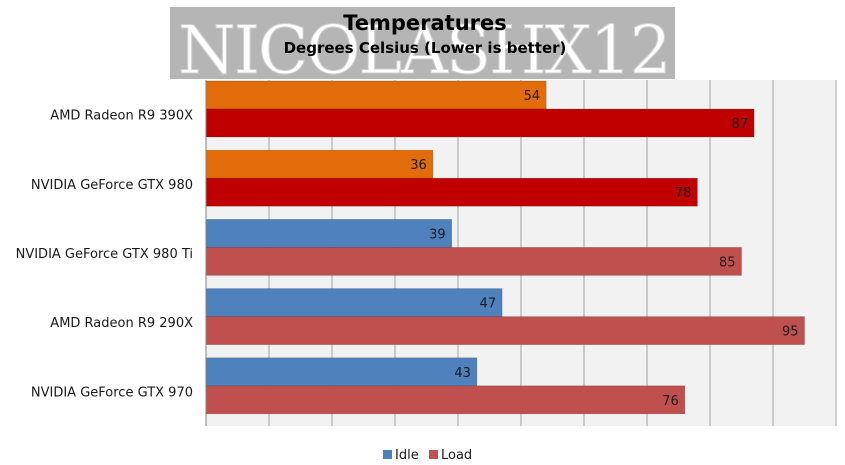  What do you see at coordinates (407, 455) in the screenshot?
I see `legend-label-idle: Idle` at bounding box center [407, 455].